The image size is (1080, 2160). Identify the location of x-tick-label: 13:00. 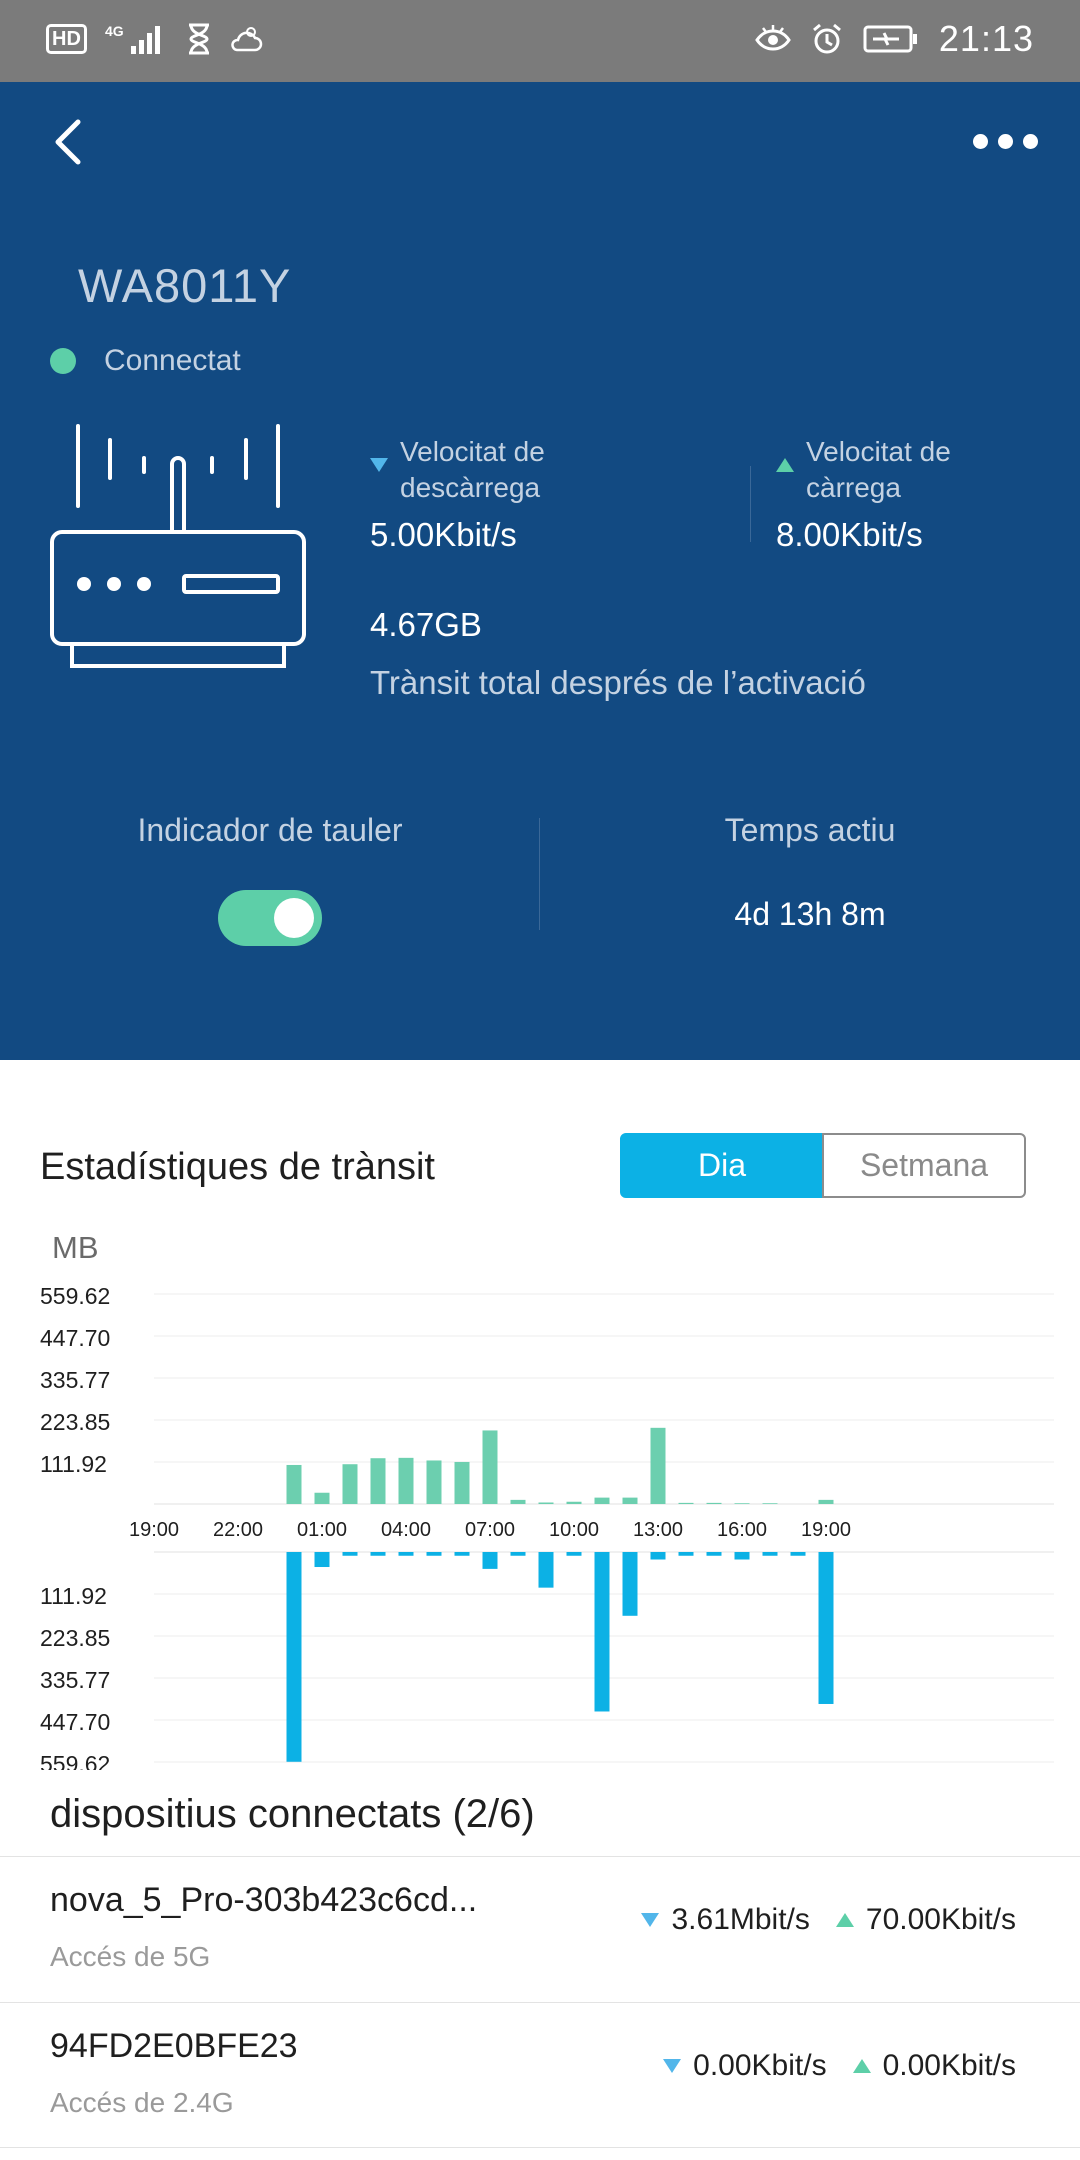
(658, 1530).